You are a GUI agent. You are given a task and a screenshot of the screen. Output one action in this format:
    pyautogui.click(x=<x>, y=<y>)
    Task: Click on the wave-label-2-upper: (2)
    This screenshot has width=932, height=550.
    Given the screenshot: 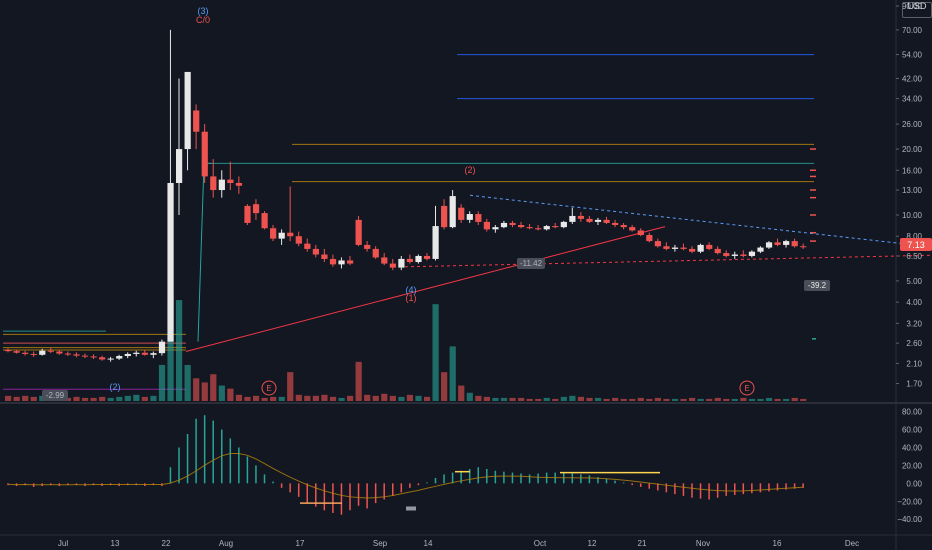 What is the action you would take?
    pyautogui.click(x=470, y=170)
    